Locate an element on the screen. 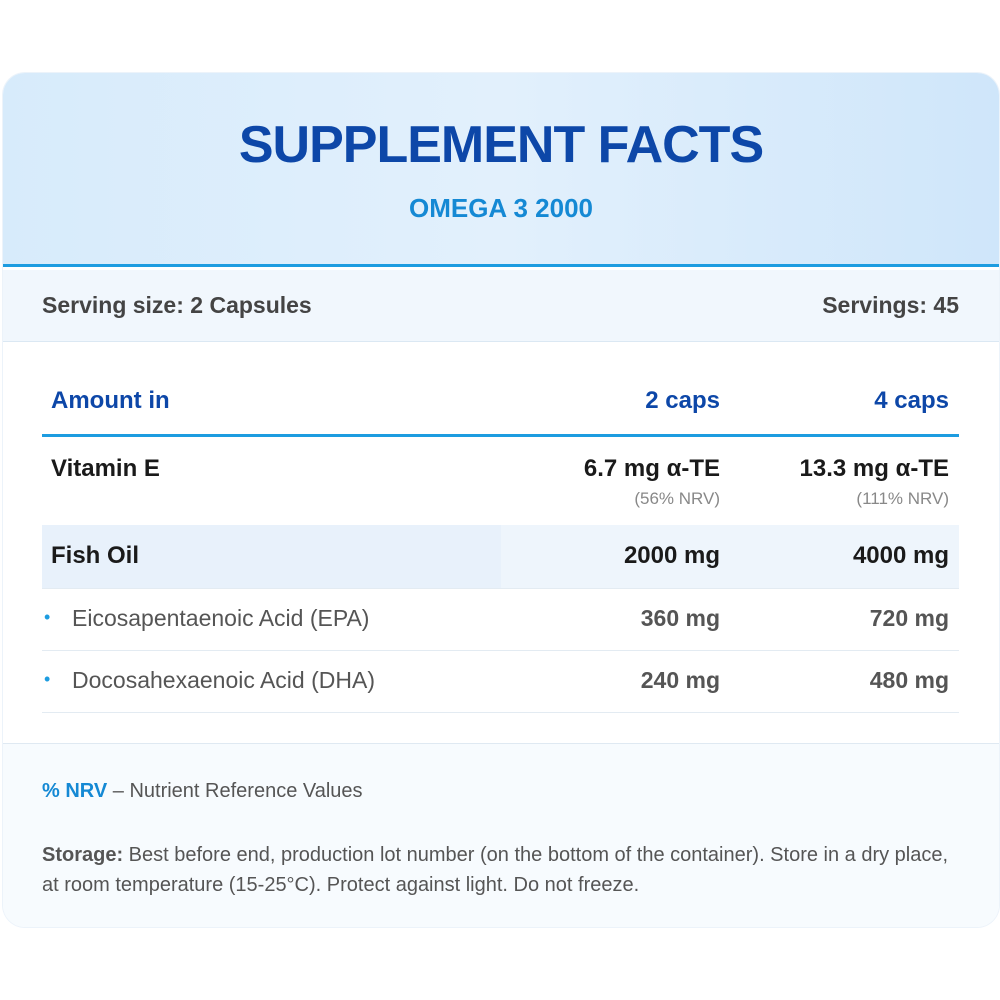  serving-size: Serving size: 2 Capsules is located at coordinates (177, 305).